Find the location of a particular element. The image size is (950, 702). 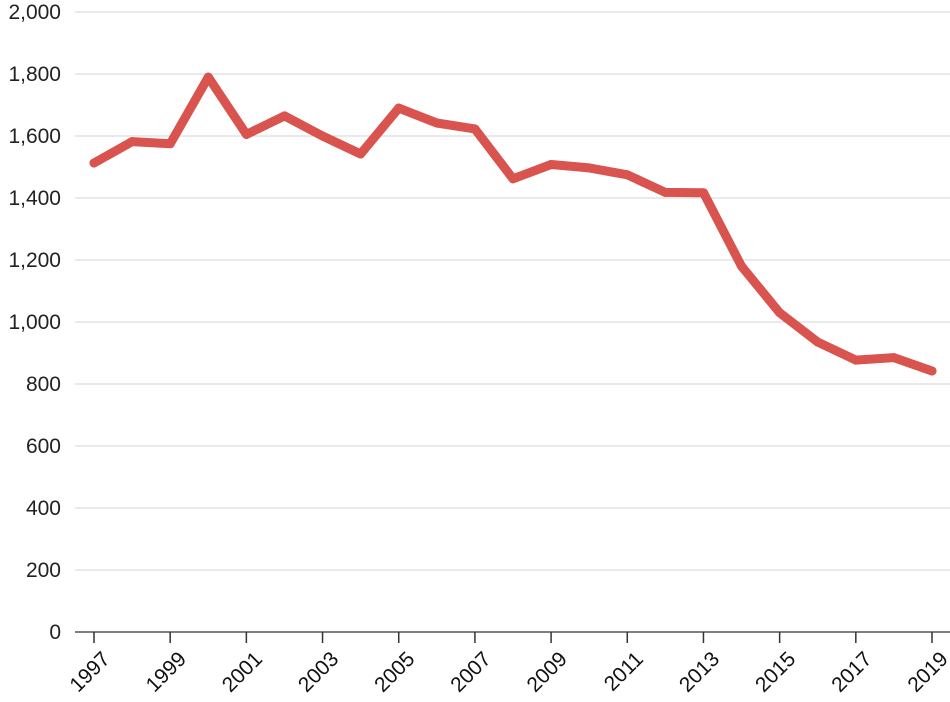

y-tick-label: 0 is located at coordinates (55, 632).